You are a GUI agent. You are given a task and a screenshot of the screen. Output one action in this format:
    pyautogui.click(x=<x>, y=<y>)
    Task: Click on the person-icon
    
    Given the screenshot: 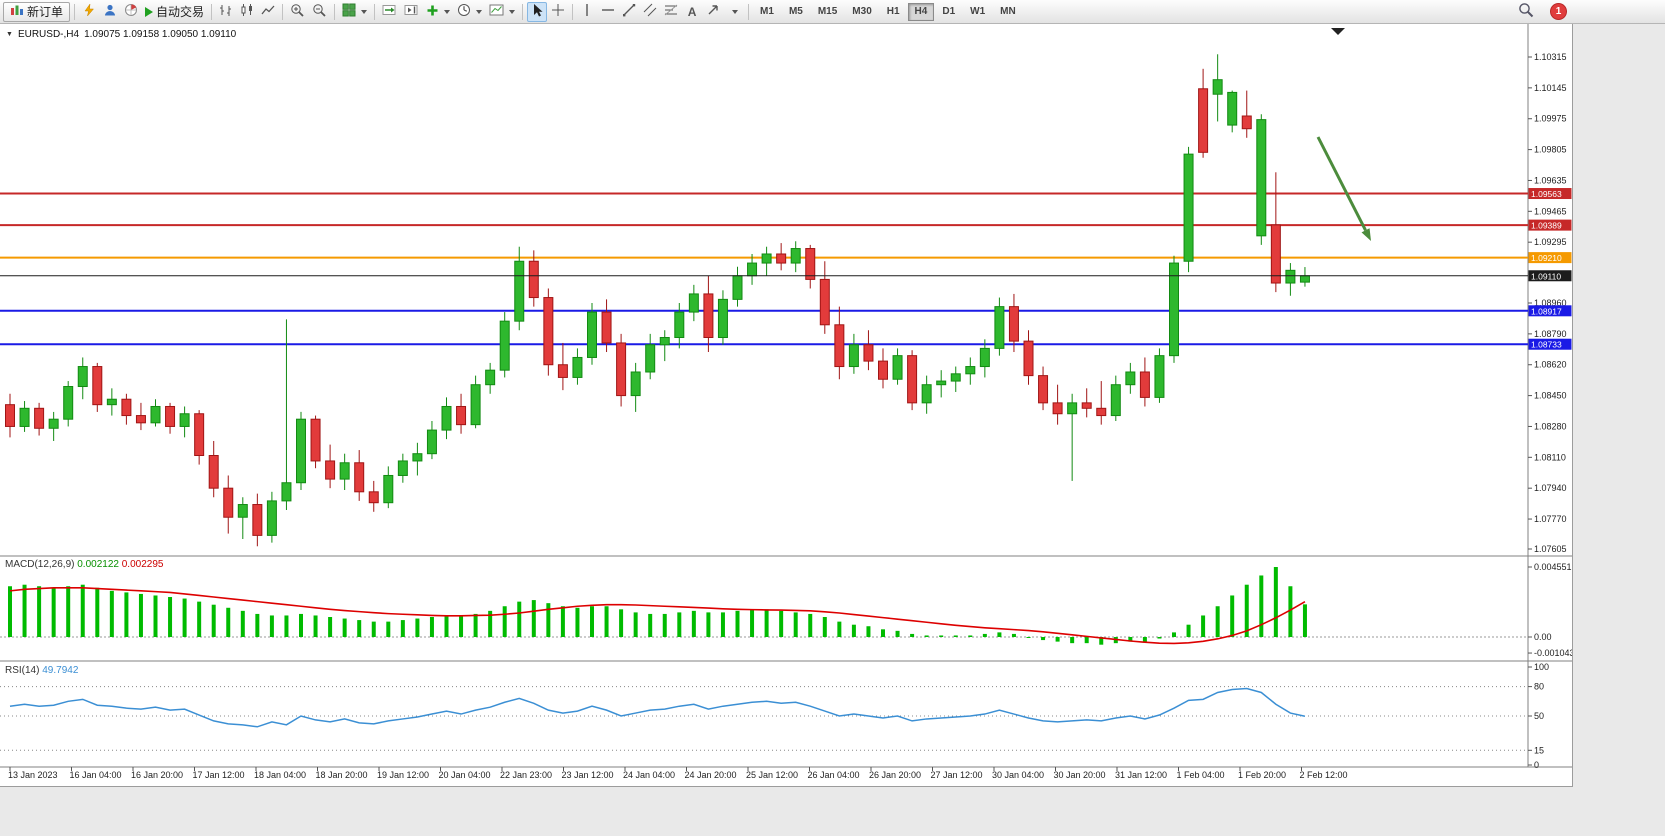 What is the action you would take?
    pyautogui.click(x=110, y=11)
    